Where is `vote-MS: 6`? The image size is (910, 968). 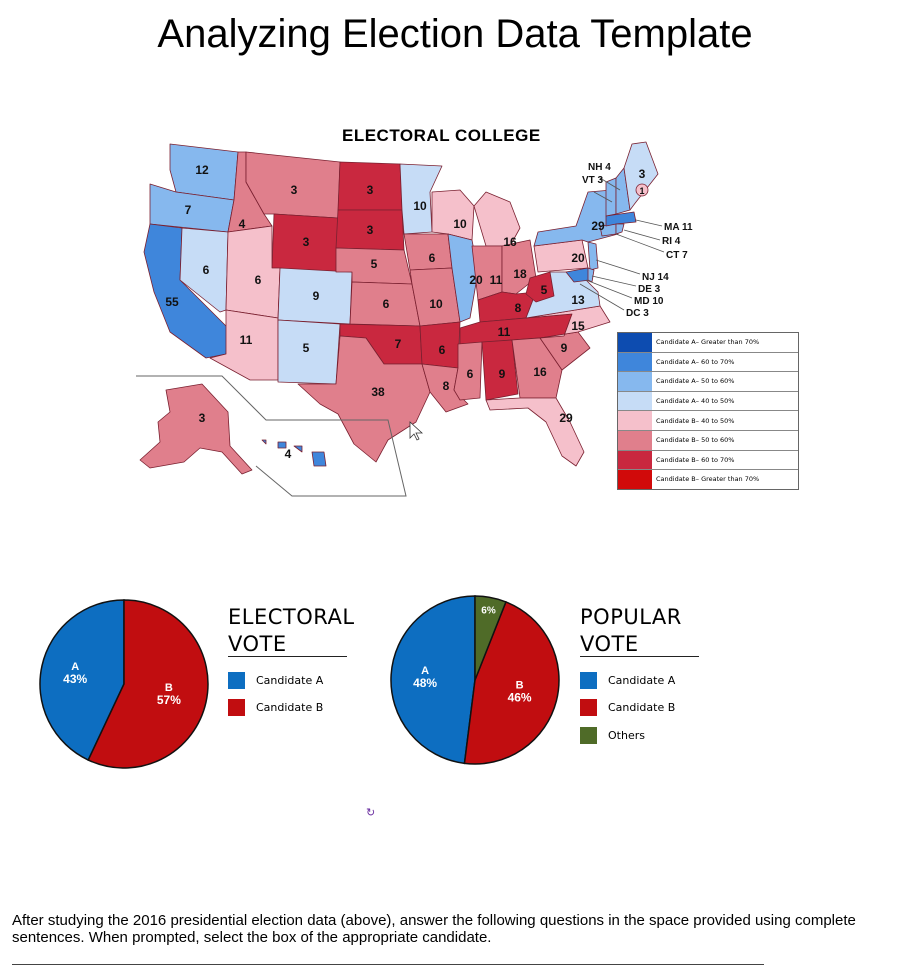 vote-MS: 6 is located at coordinates (470, 374).